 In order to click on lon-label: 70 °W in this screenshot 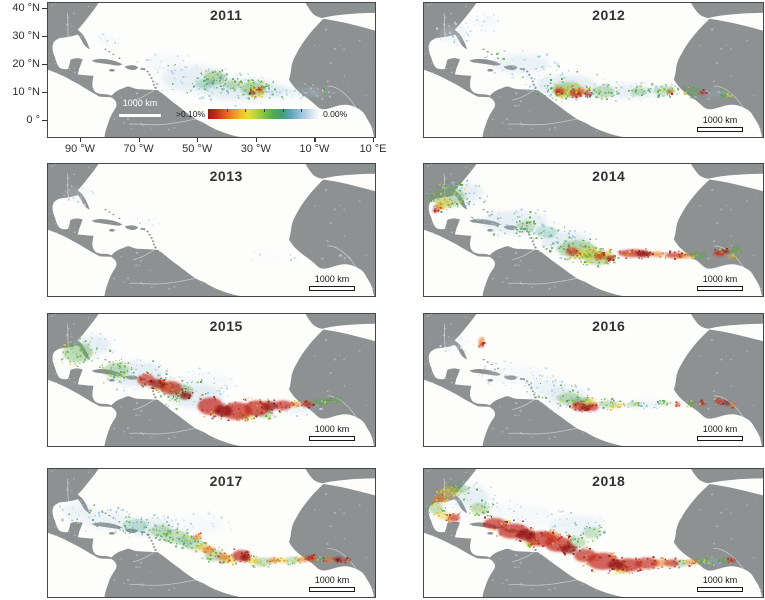, I will do `click(138, 149)`.